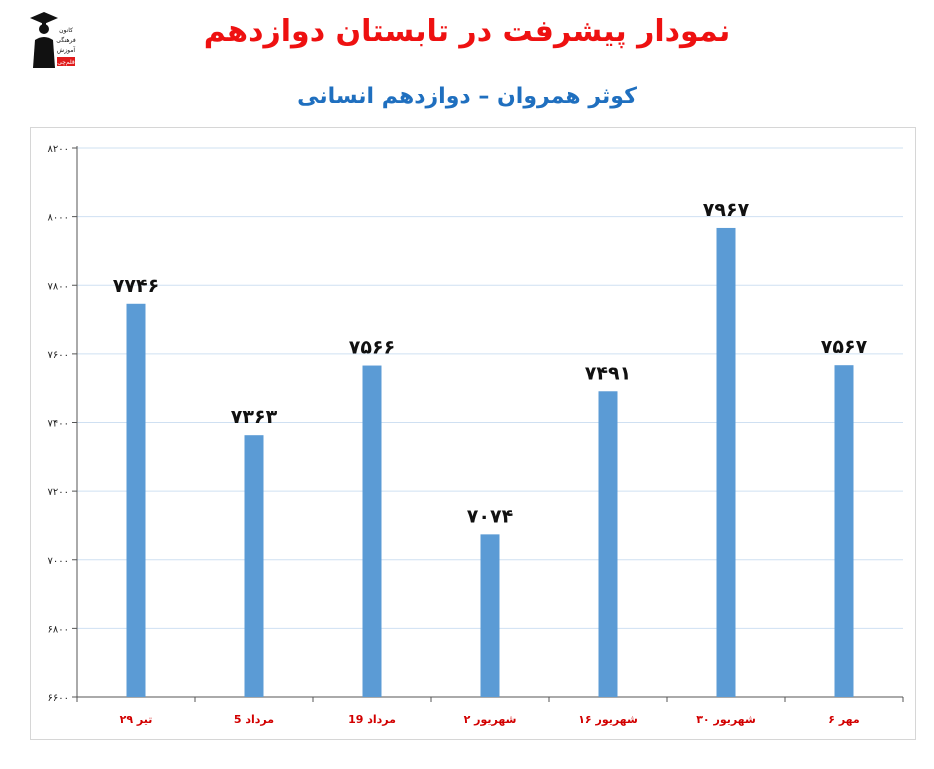 The width and height of the screenshot is (934, 769). What do you see at coordinates (44, 40) in the screenshot?
I see `graduate-icon` at bounding box center [44, 40].